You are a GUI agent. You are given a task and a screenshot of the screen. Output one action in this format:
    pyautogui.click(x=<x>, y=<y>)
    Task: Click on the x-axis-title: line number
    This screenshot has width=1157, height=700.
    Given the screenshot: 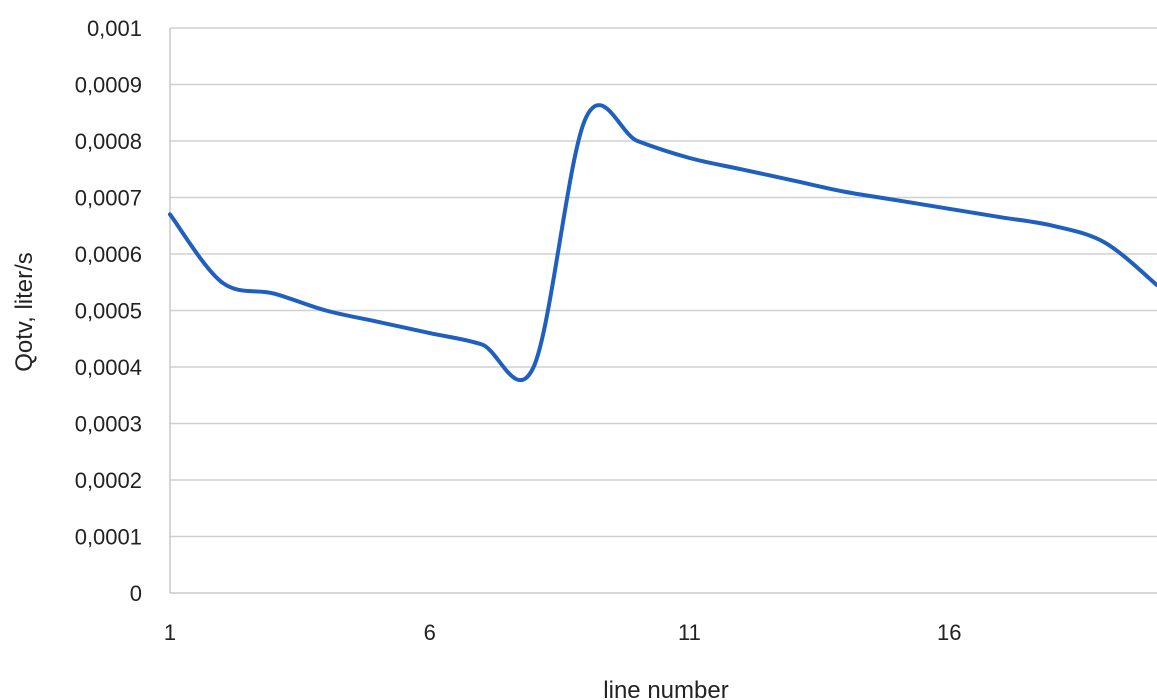 What is the action you would take?
    pyautogui.click(x=665, y=688)
    